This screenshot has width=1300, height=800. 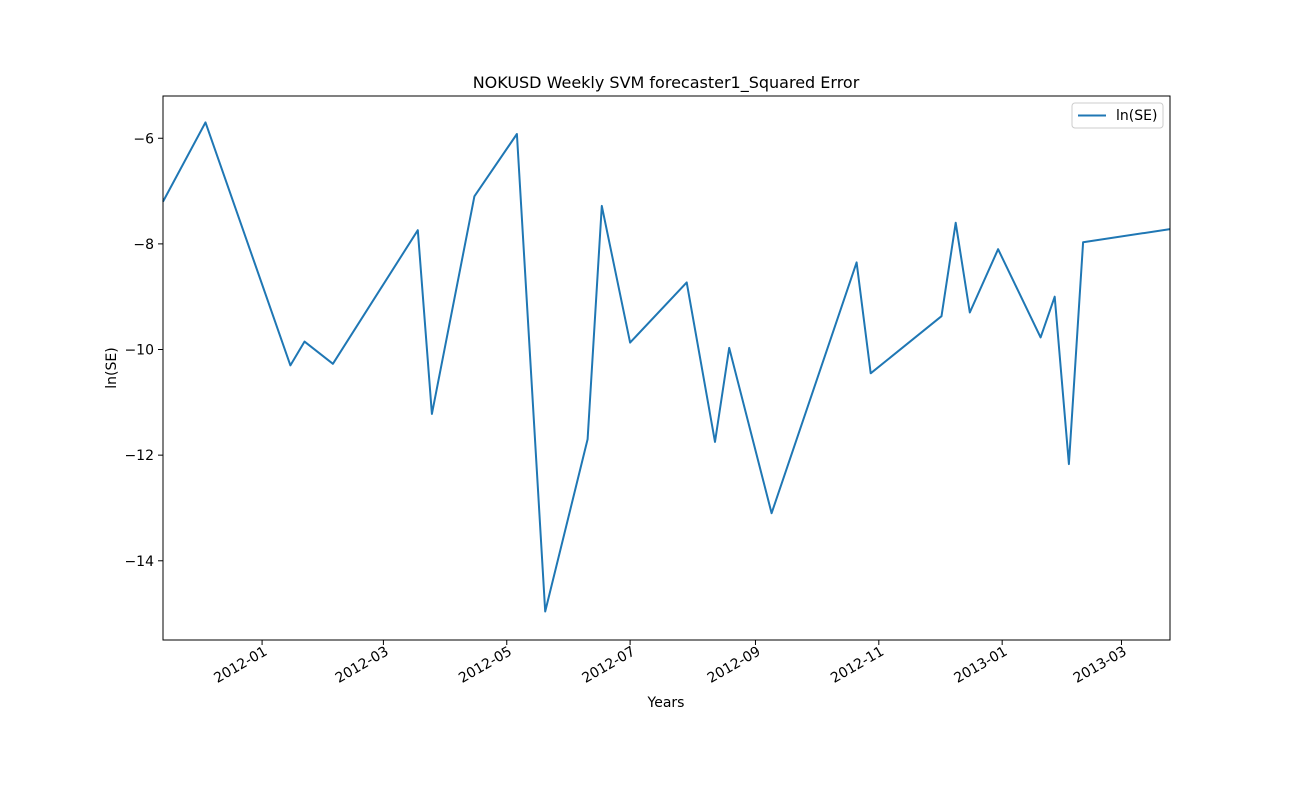 I want to click on legend-label: ln(SE), so click(x=1136, y=116).